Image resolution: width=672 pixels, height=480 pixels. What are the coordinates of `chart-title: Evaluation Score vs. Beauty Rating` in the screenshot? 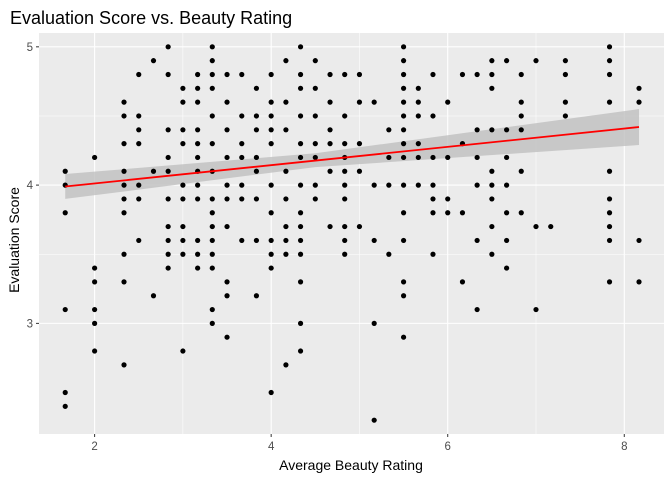 It's located at (151, 18).